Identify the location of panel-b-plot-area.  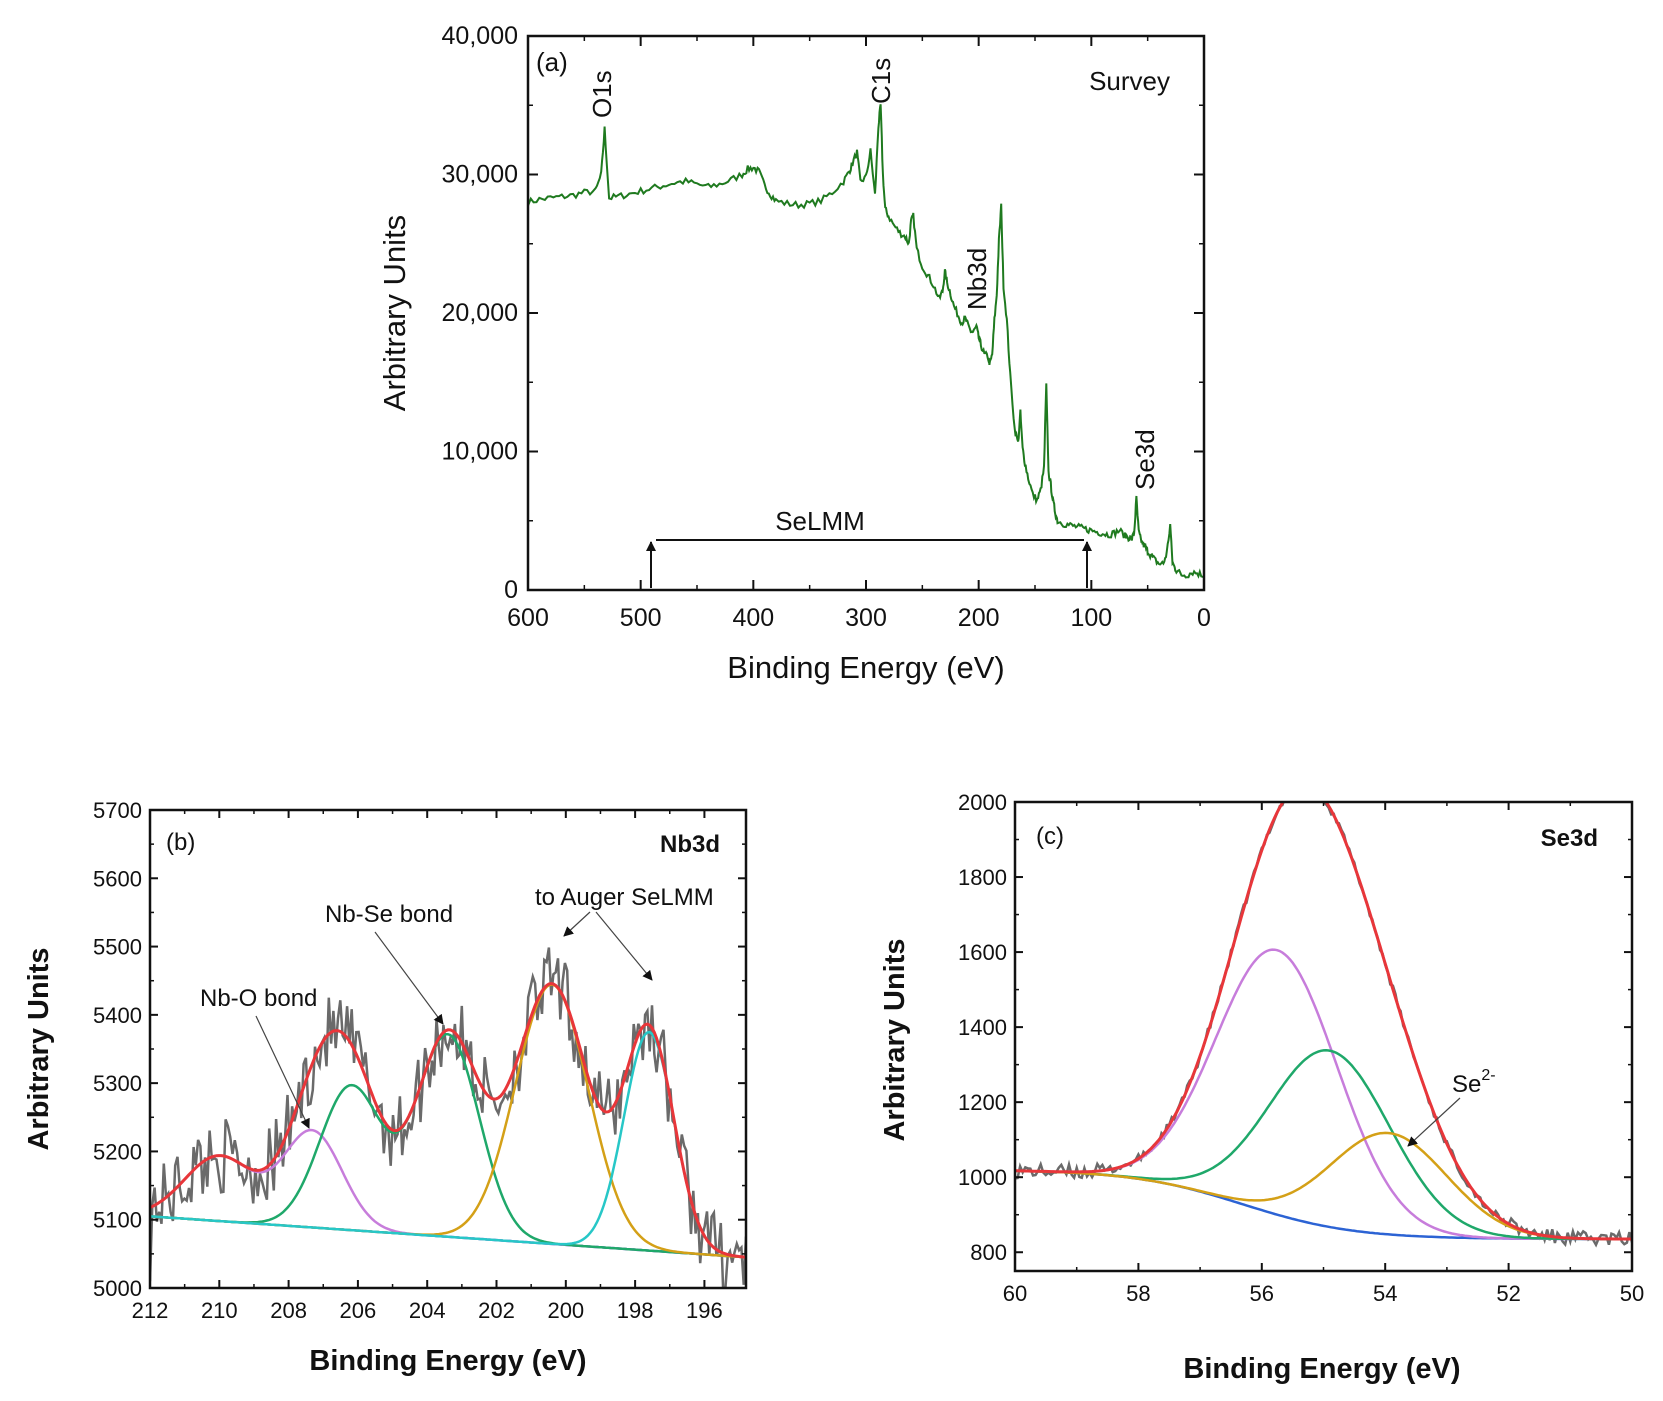
(448, 1117).